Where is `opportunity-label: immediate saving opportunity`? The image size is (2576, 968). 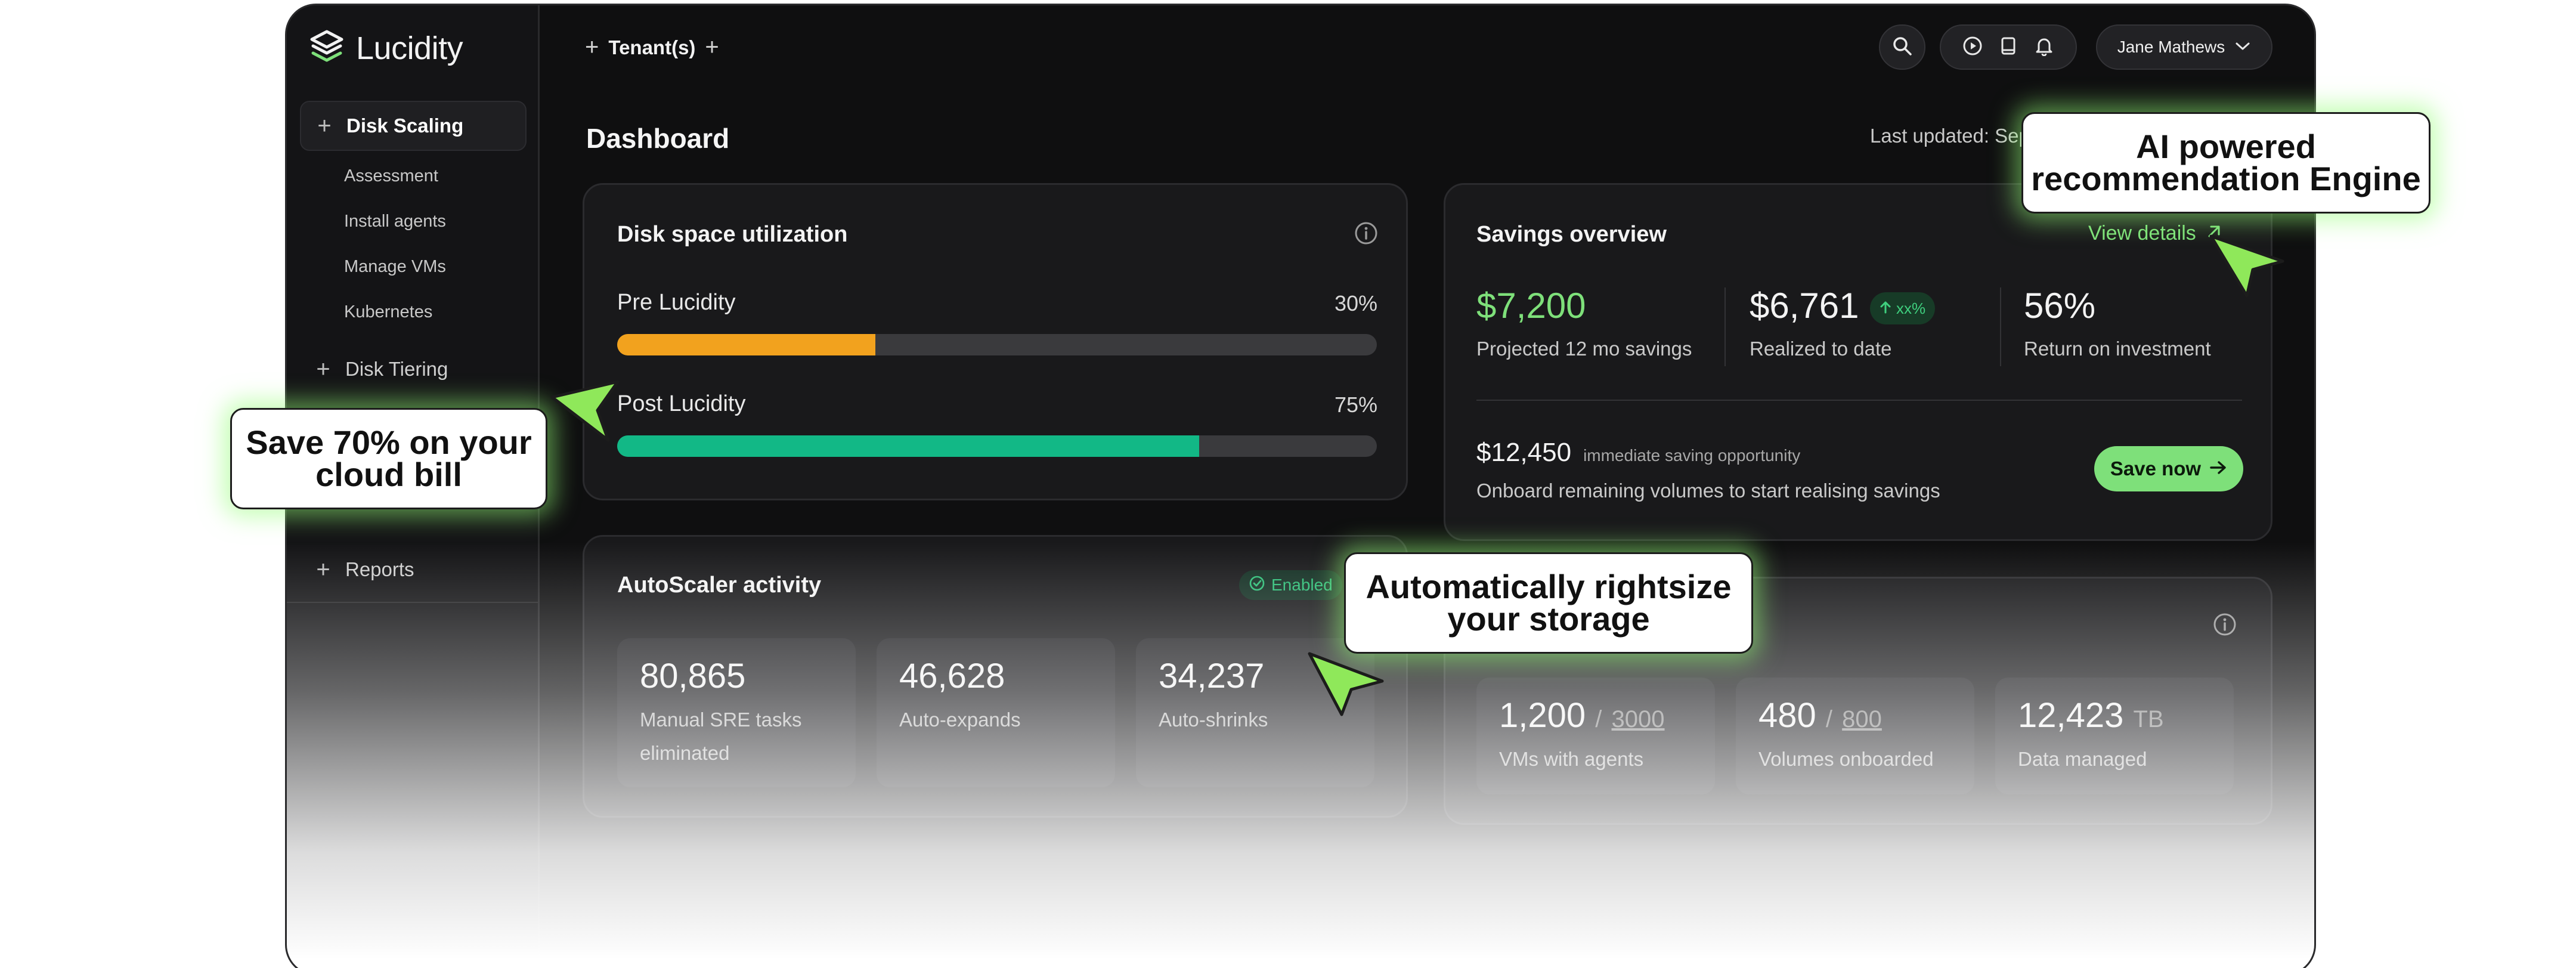
opportunity-label: immediate saving opportunity is located at coordinates (1692, 455).